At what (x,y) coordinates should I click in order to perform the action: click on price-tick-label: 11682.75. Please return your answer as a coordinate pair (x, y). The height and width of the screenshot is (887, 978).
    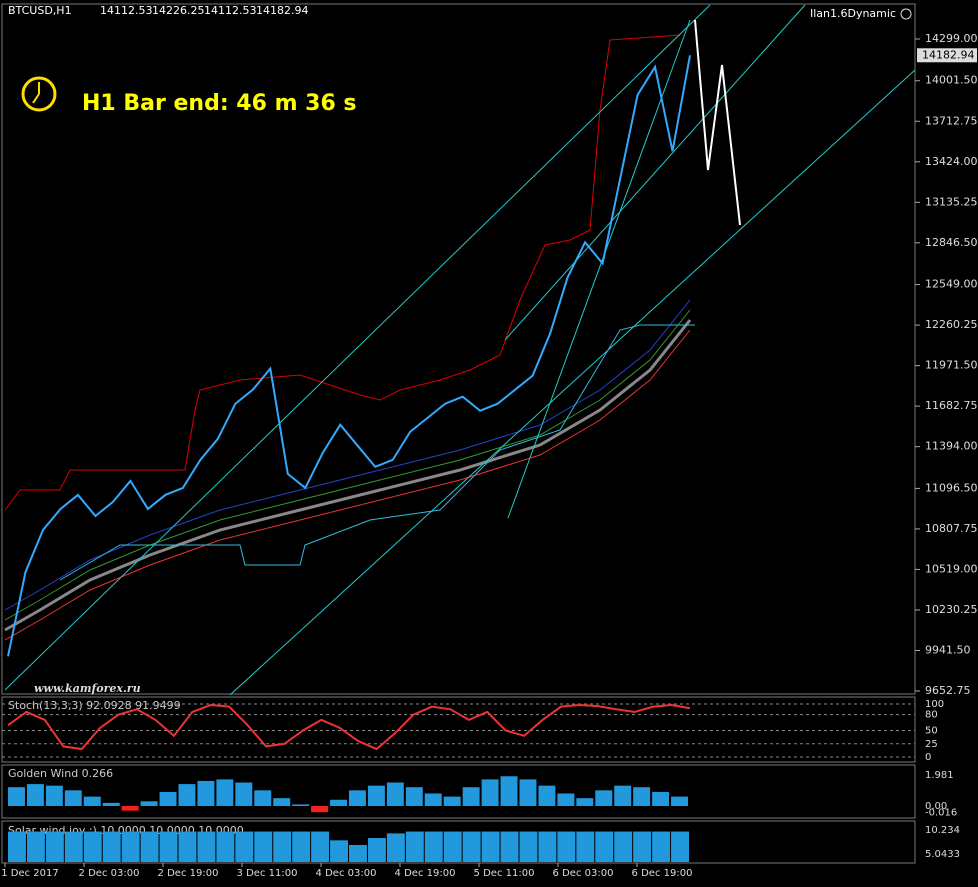
    Looking at the image, I should click on (951, 405).